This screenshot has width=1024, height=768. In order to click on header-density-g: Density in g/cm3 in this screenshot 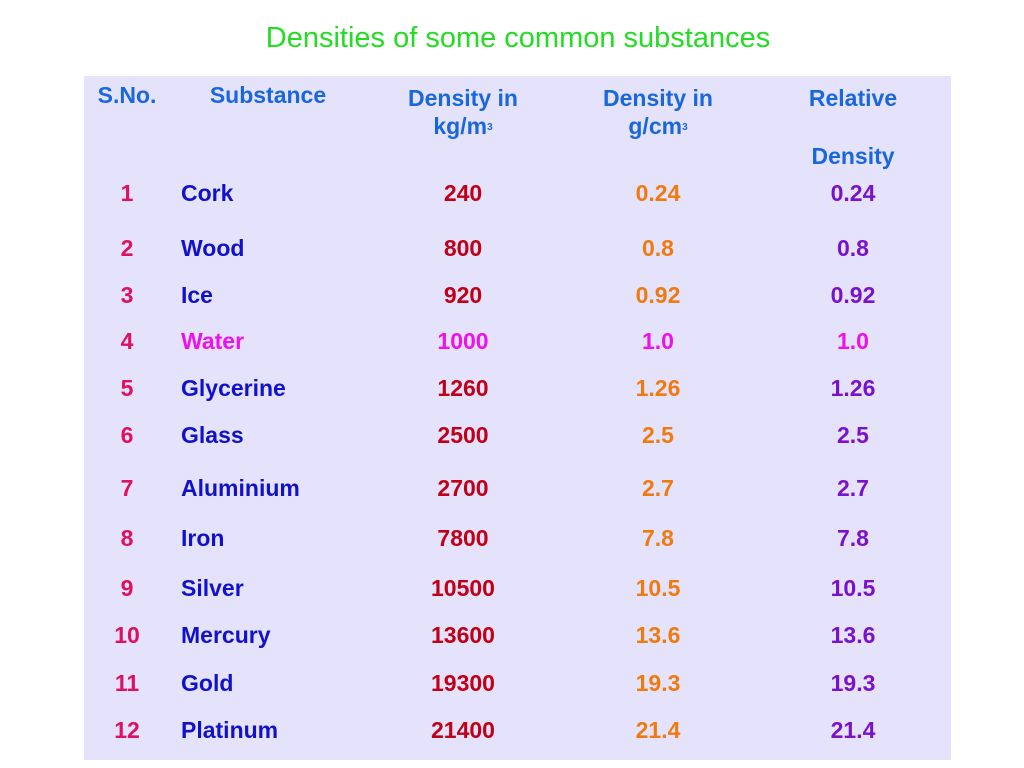, I will do `click(658, 112)`.